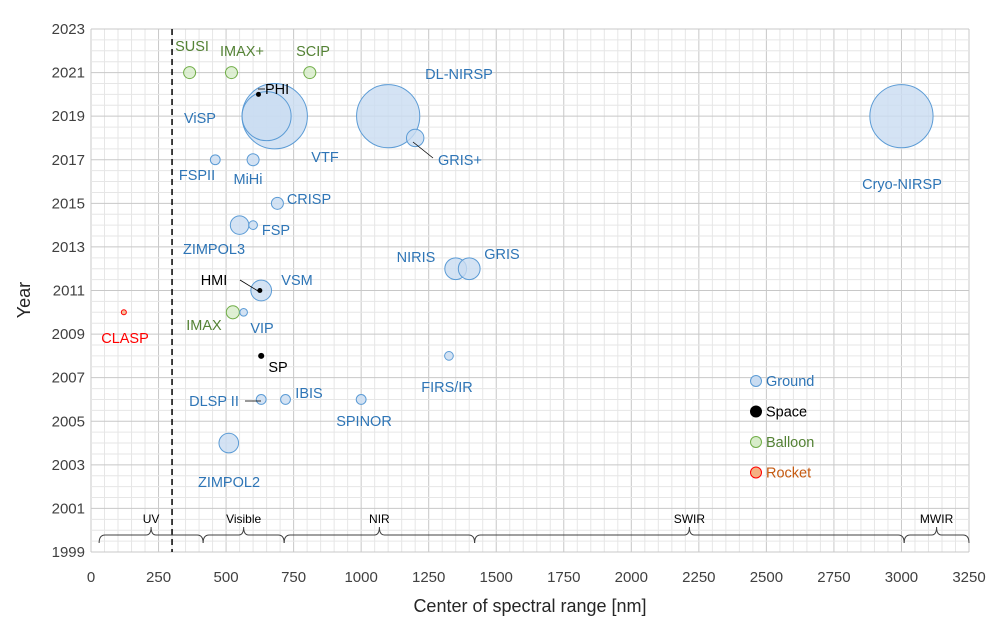 The height and width of the screenshot is (621, 1000). Describe the element at coordinates (756, 381) in the screenshot. I see `legend-marker-ground` at that location.